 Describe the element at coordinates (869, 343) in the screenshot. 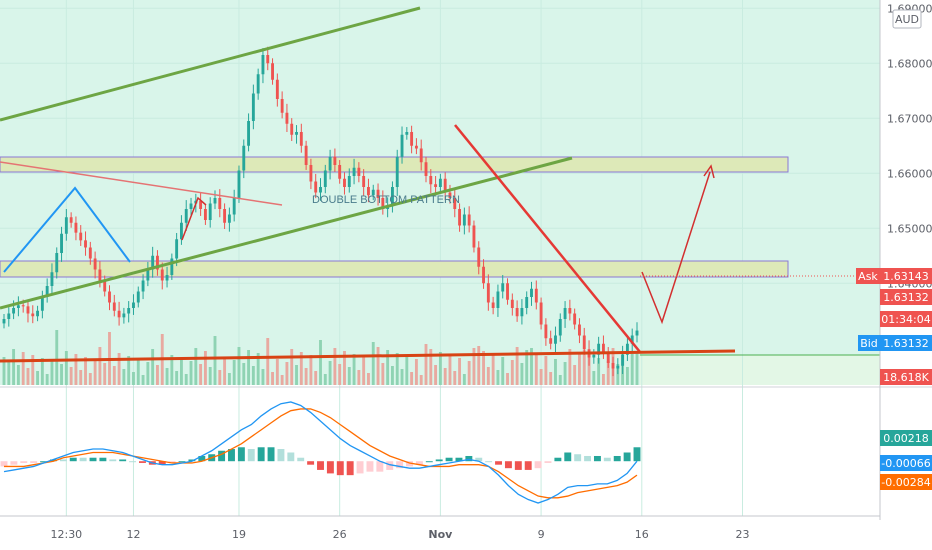

I see `svg-text: Bid` at that location.